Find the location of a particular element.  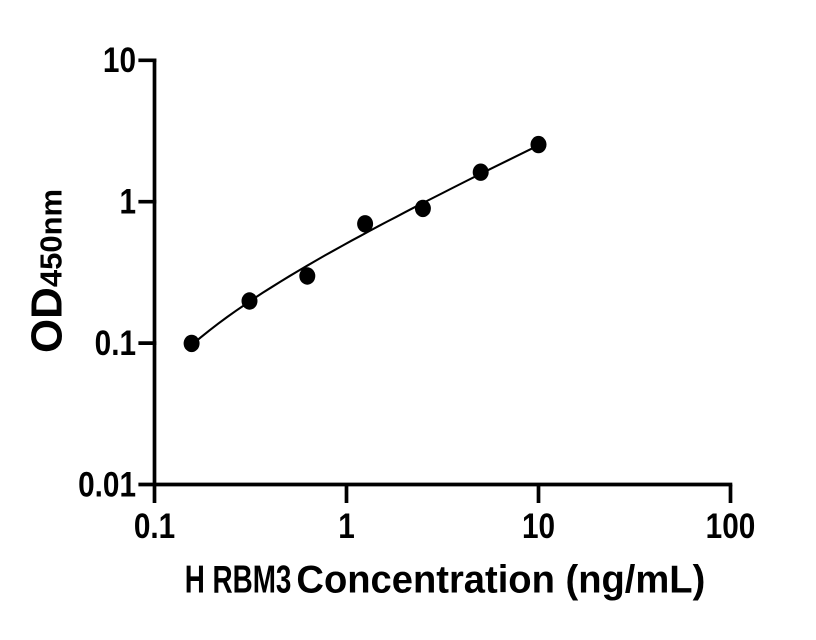

svg-text: H RBM3 is located at coordinates (238, 580).